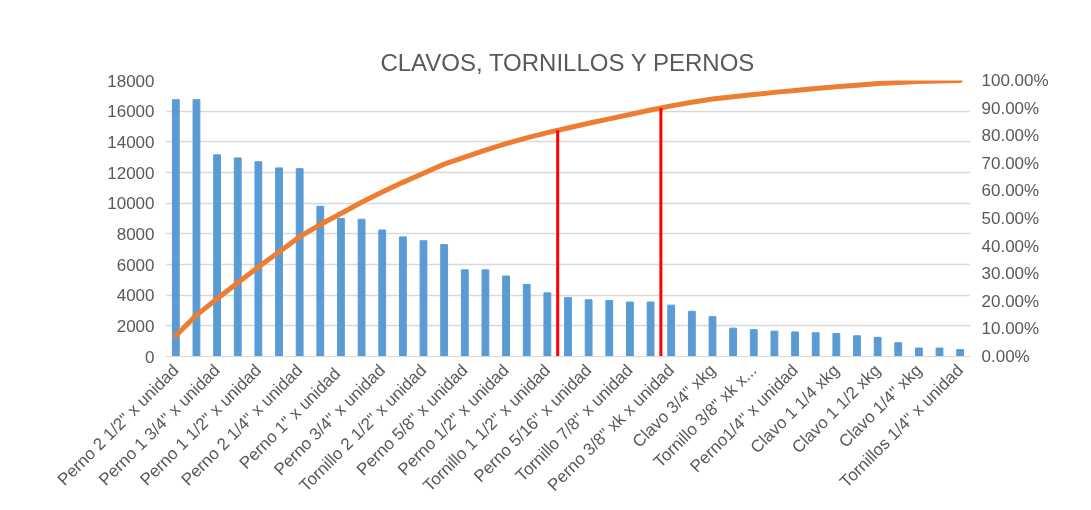  Describe the element at coordinates (1010, 274) in the screenshot. I see `y2-tick-label: 30.00%` at that location.